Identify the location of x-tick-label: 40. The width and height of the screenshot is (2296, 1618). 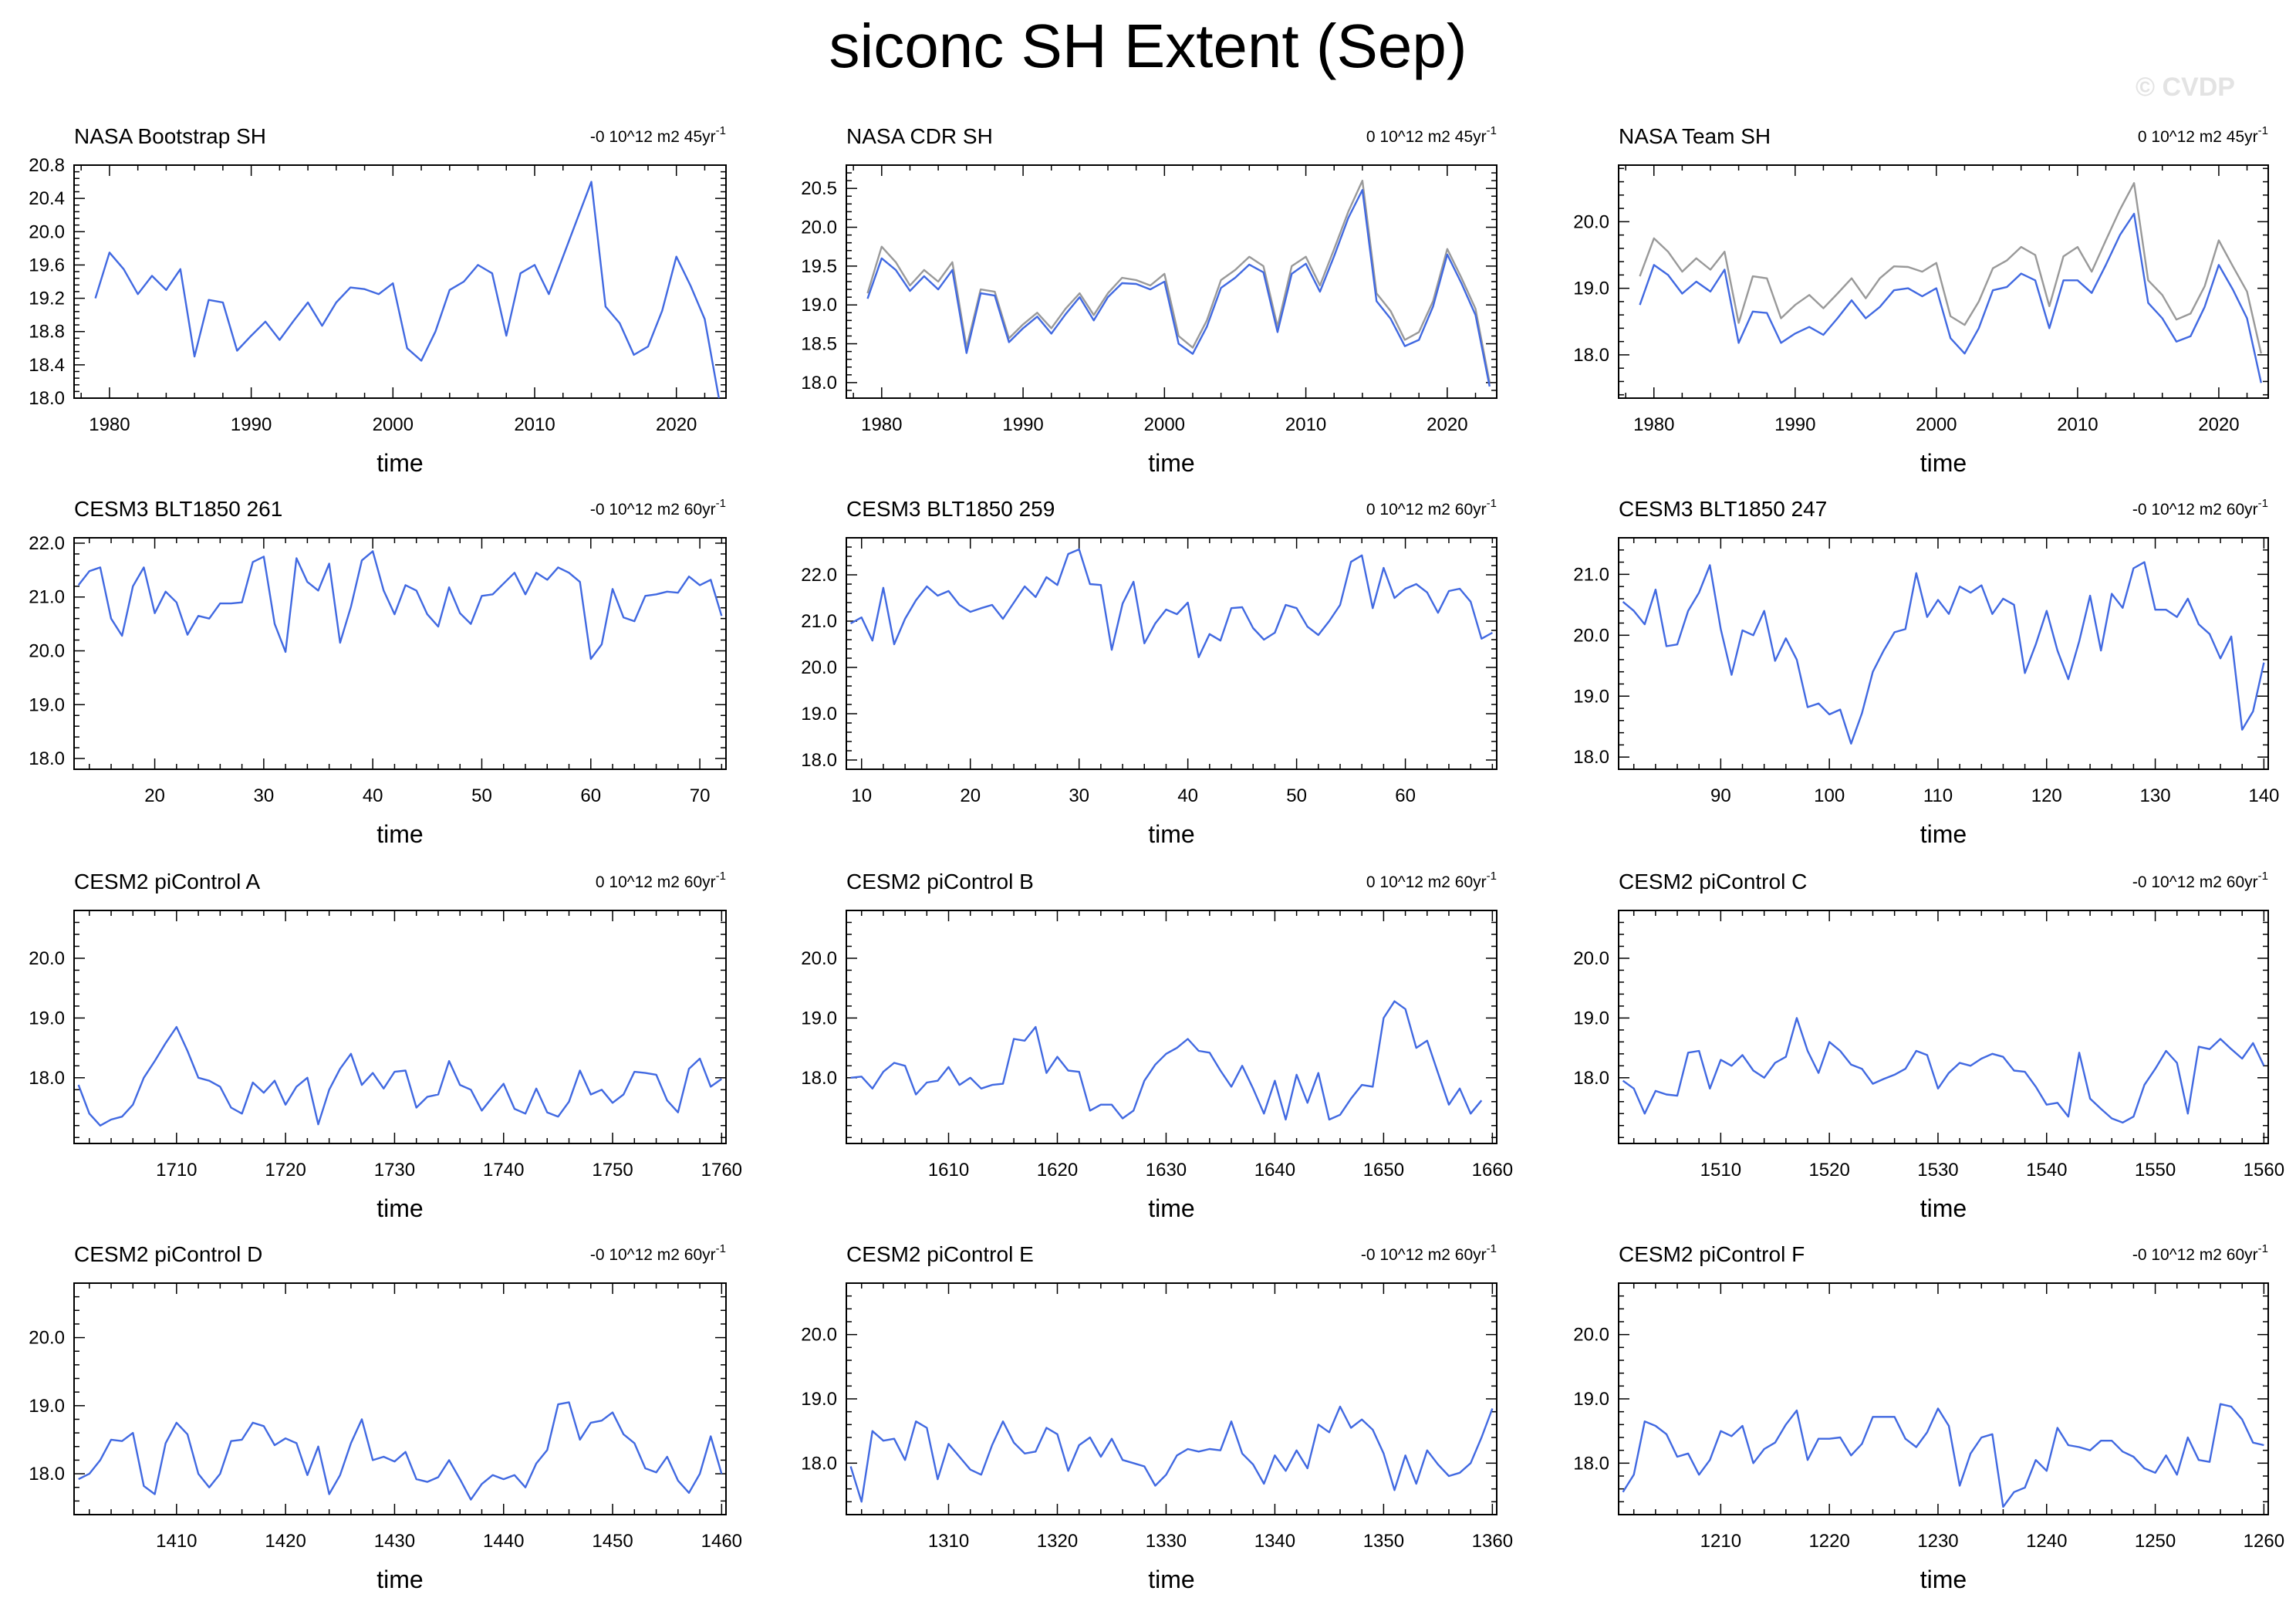
(373, 796).